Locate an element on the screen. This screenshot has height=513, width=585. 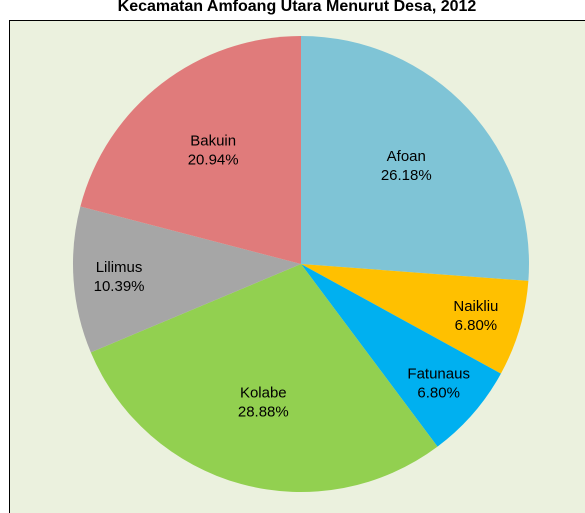
value-label: 28.88% is located at coordinates (263, 412).